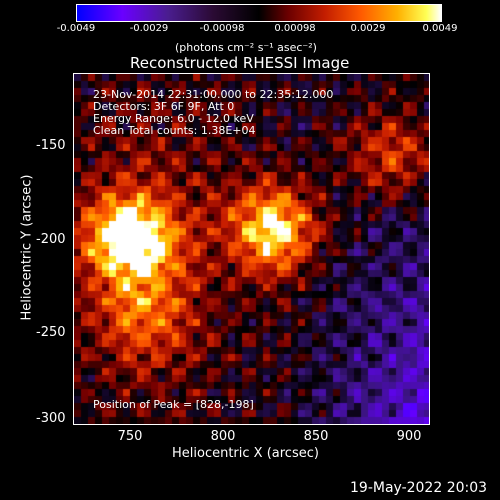 The height and width of the screenshot is (500, 500). Describe the element at coordinates (51, 418) in the screenshot. I see `y-tick-label: -300` at that location.